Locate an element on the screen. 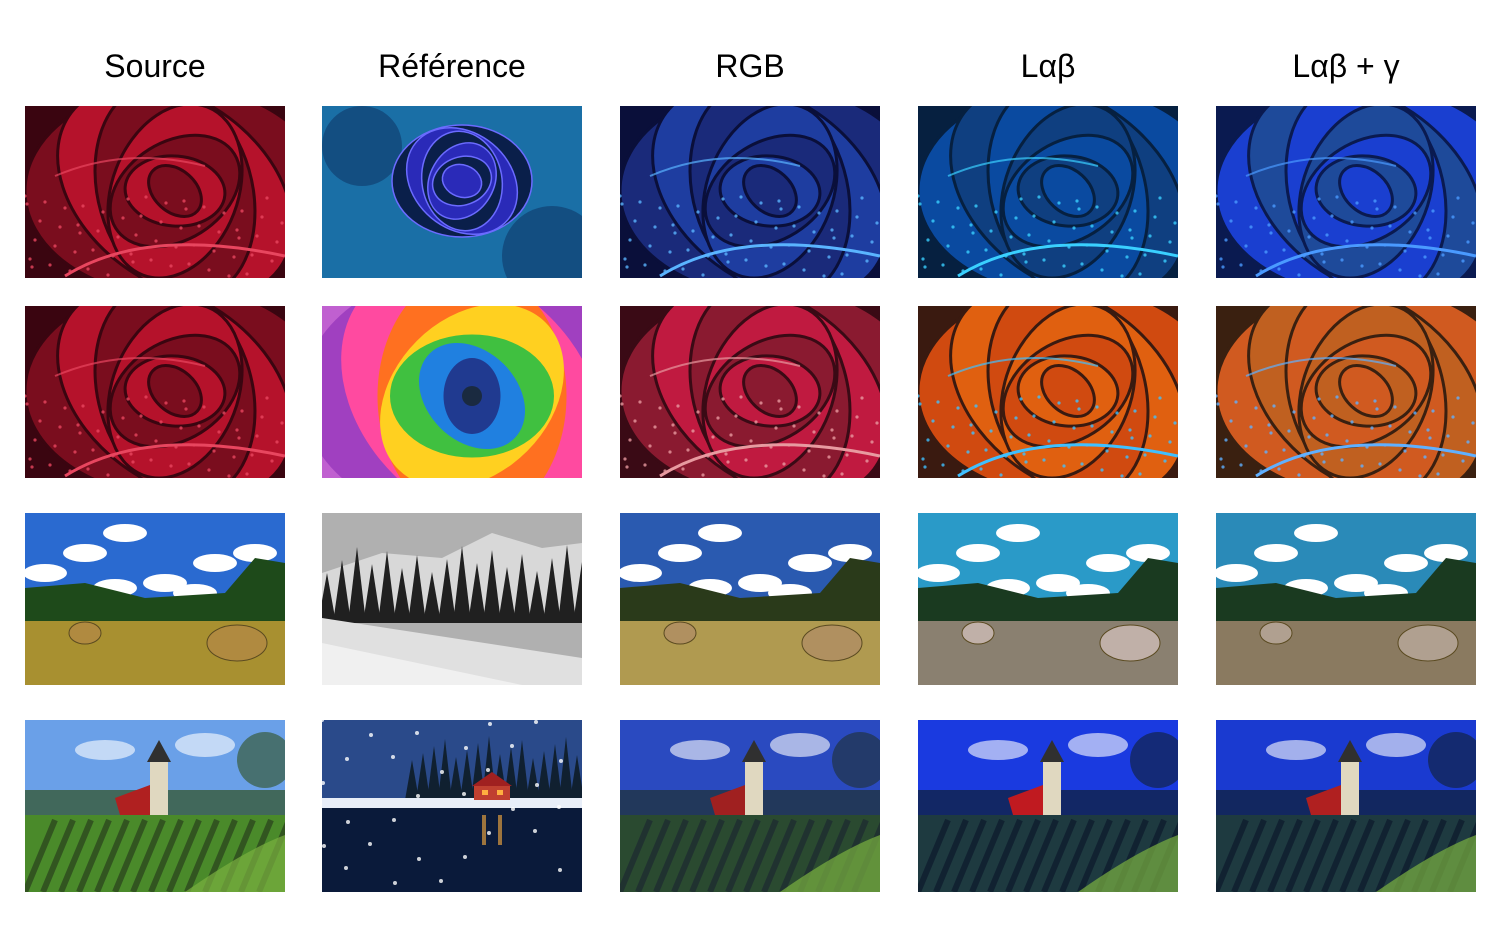  image-r1-c0-rainbow-rose is located at coordinates (155, 392).